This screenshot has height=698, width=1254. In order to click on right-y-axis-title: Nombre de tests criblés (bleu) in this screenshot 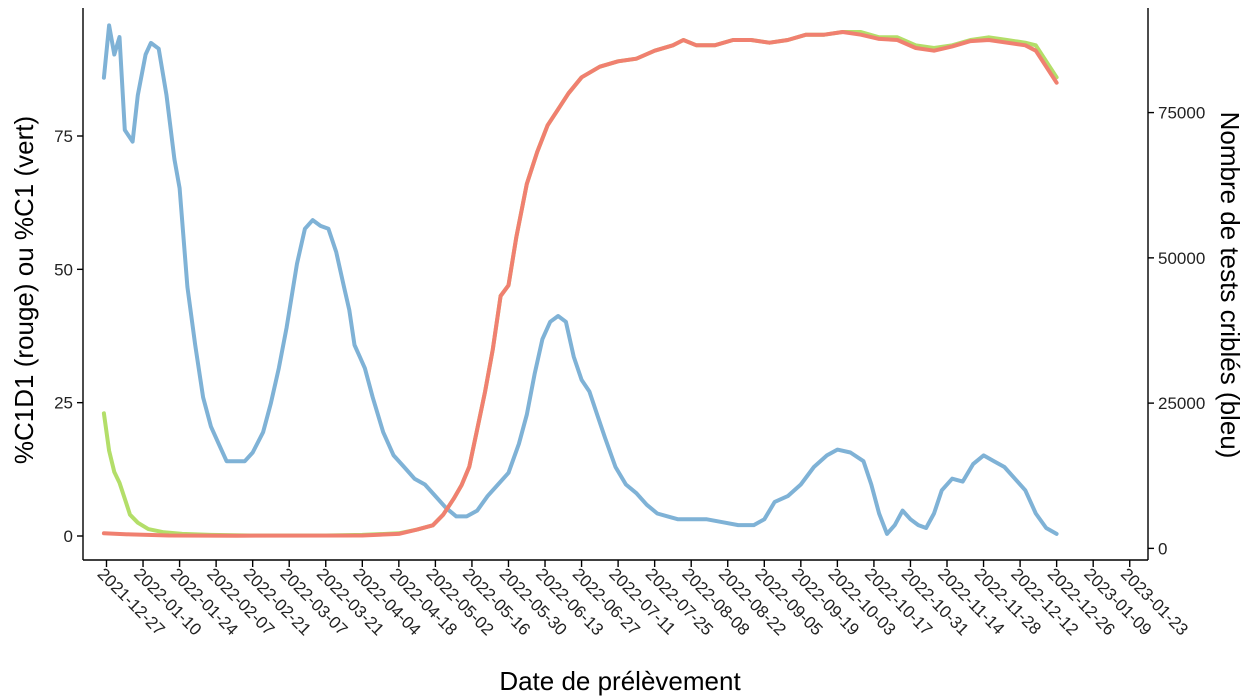, I will do `click(1230, 285)`.